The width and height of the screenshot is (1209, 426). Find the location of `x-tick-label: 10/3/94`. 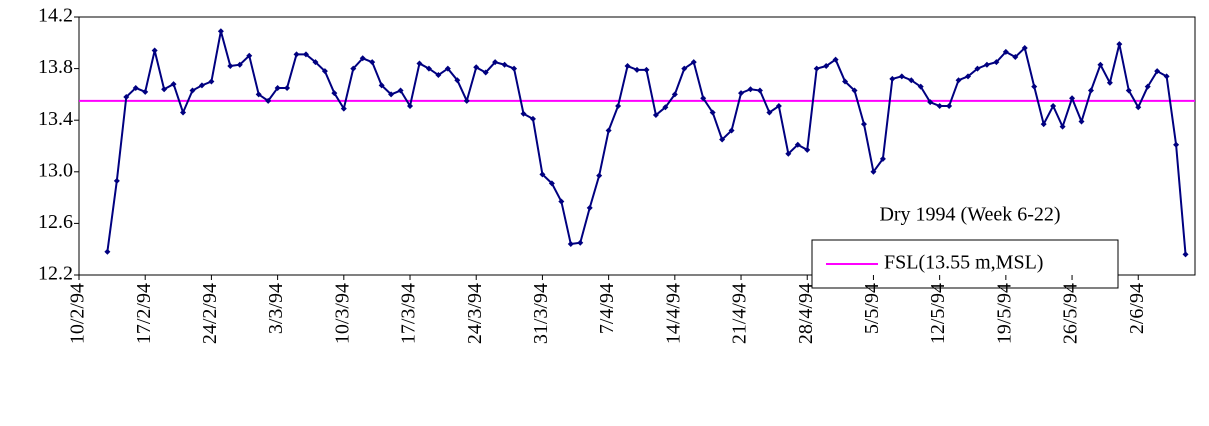

x-tick-label: 10/3/94 is located at coordinates (342, 313).